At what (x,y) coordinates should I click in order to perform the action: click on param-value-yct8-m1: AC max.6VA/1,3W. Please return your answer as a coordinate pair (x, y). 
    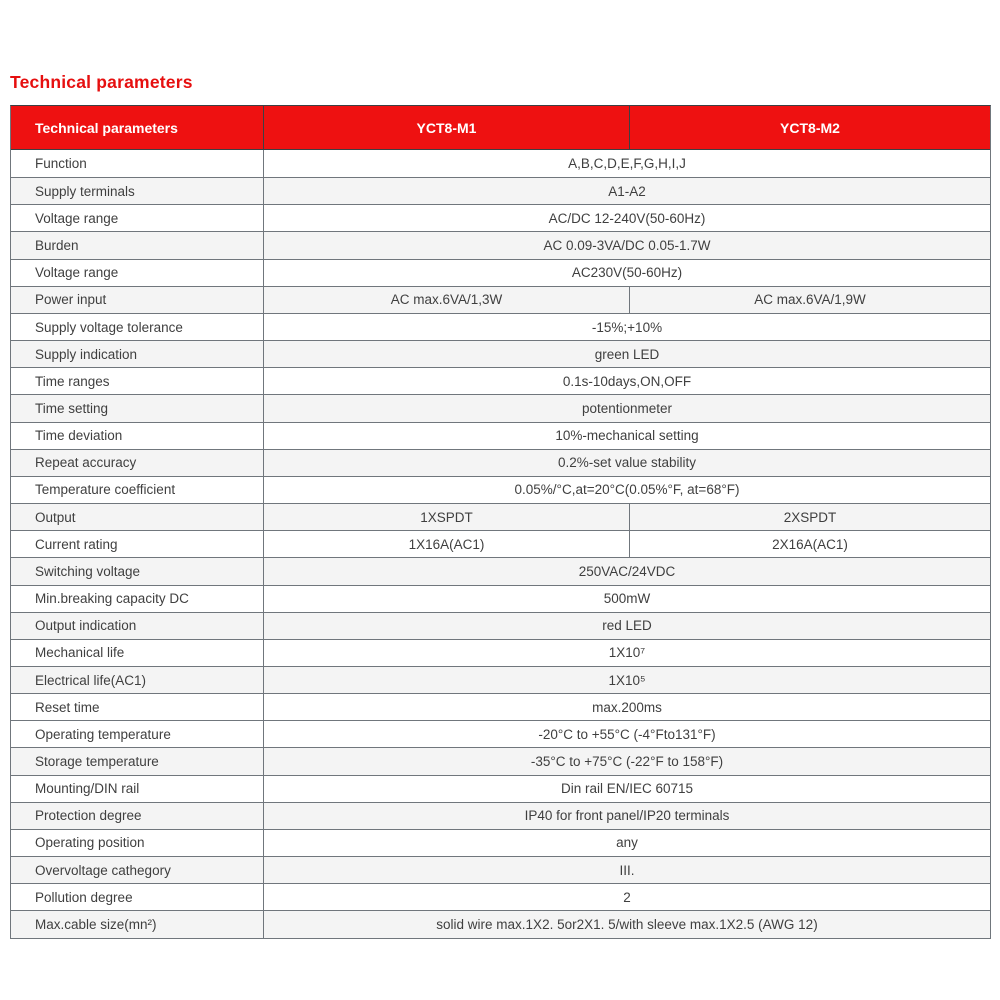
    Looking at the image, I should click on (446, 299).